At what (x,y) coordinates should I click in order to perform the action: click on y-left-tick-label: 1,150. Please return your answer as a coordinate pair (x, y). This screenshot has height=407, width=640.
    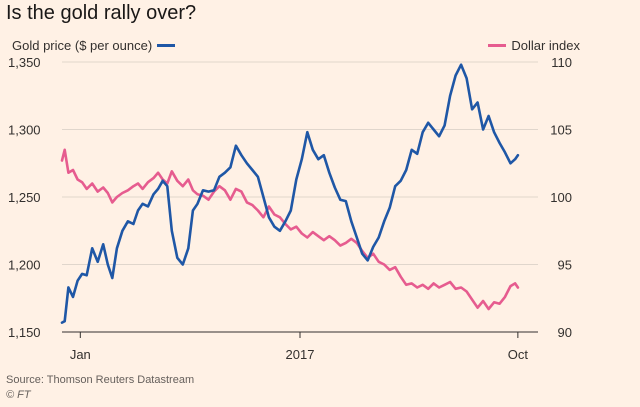
    Looking at the image, I should click on (24, 332).